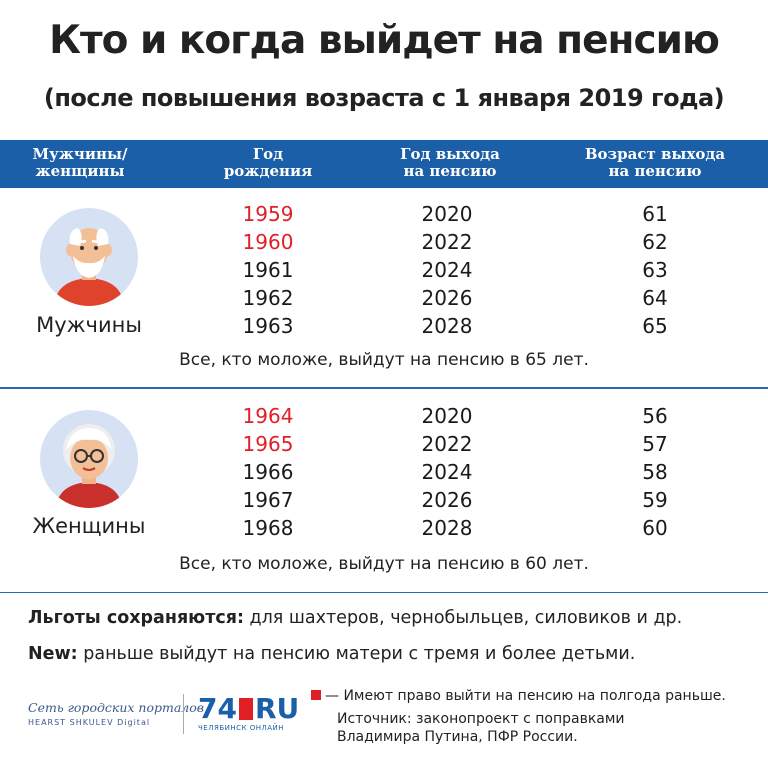  Describe the element at coordinates (384, 502) in the screenshot. I see `table-row: 1967 2026 59` at that location.